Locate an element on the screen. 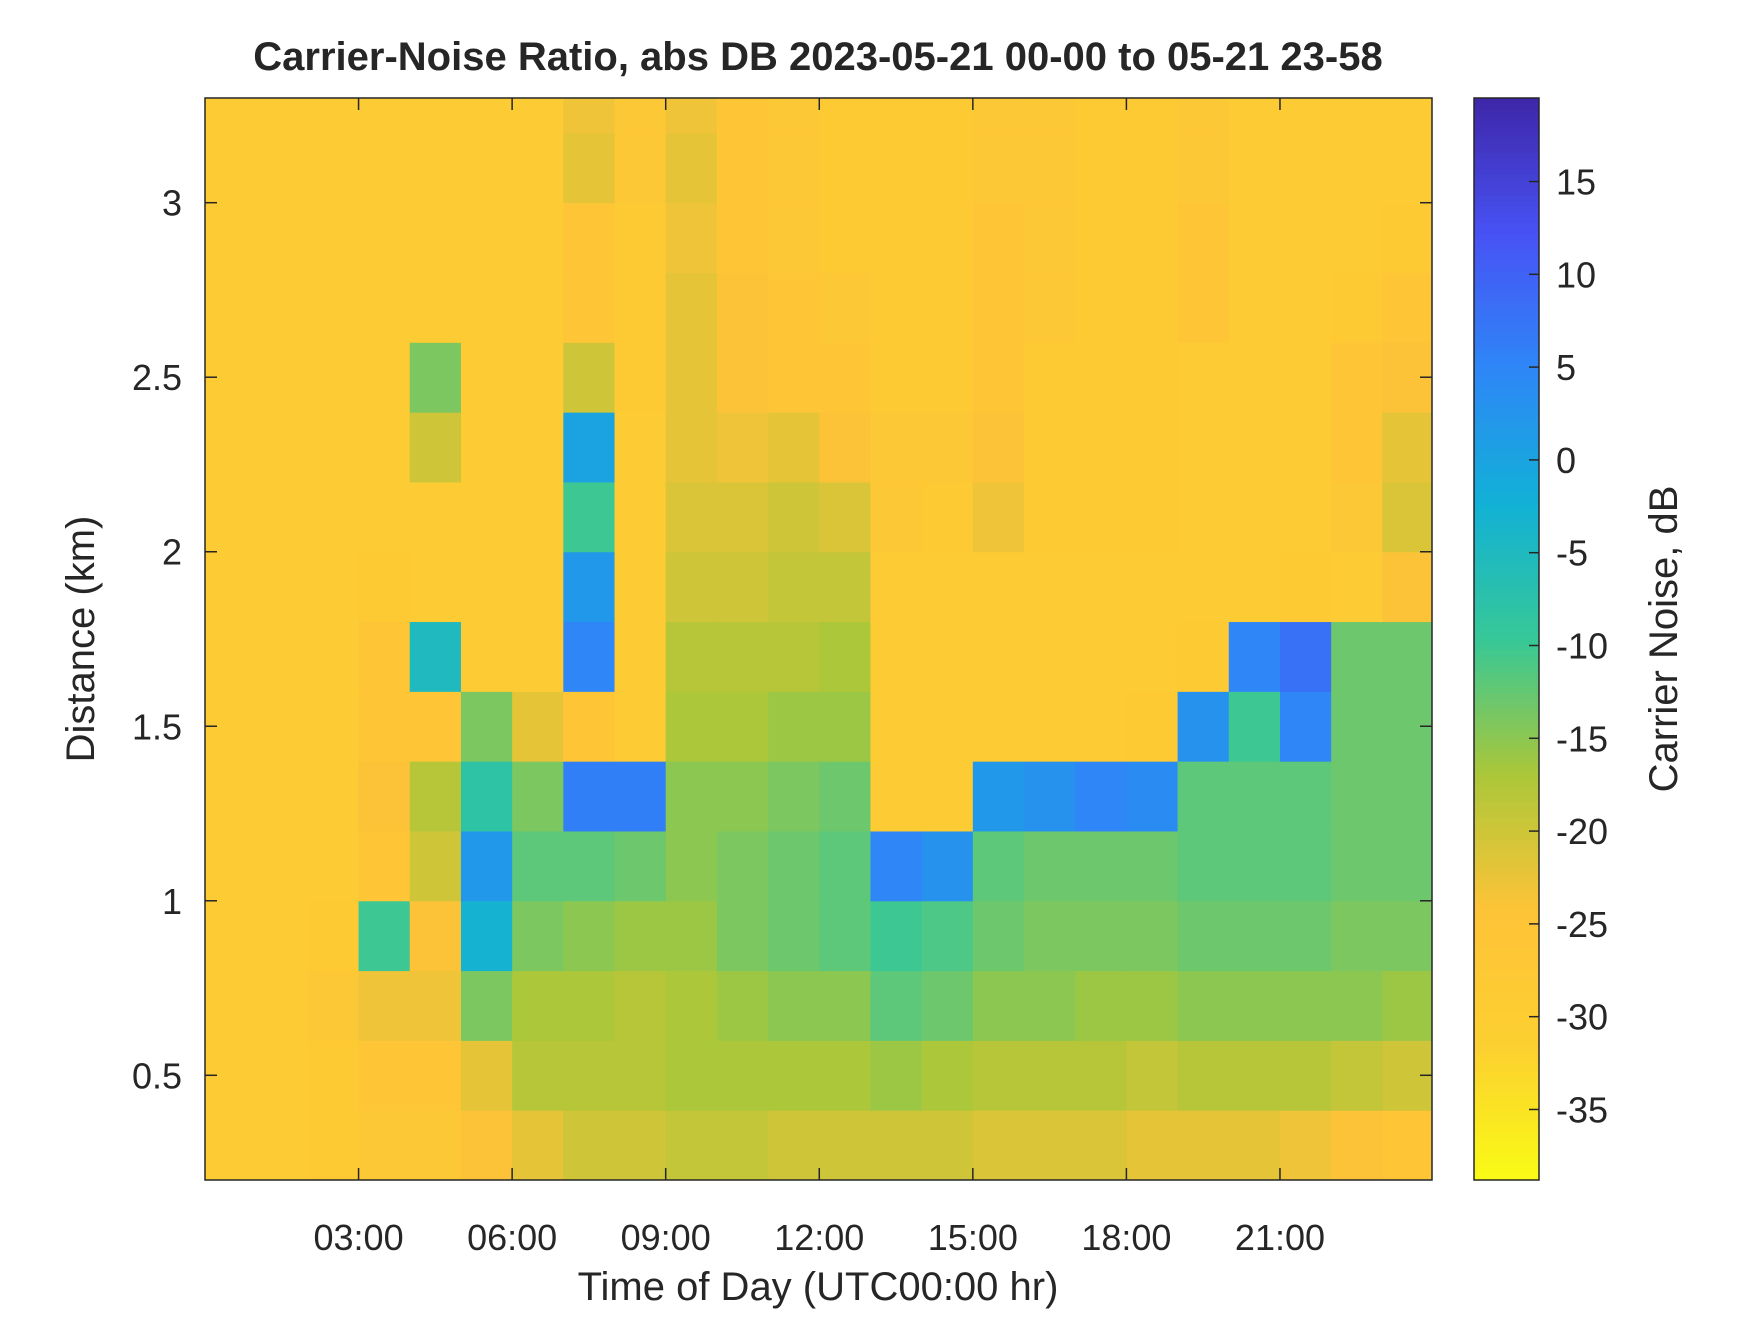 This screenshot has width=1750, height=1318. x-tick-label: 21:00 is located at coordinates (1280, 1237).